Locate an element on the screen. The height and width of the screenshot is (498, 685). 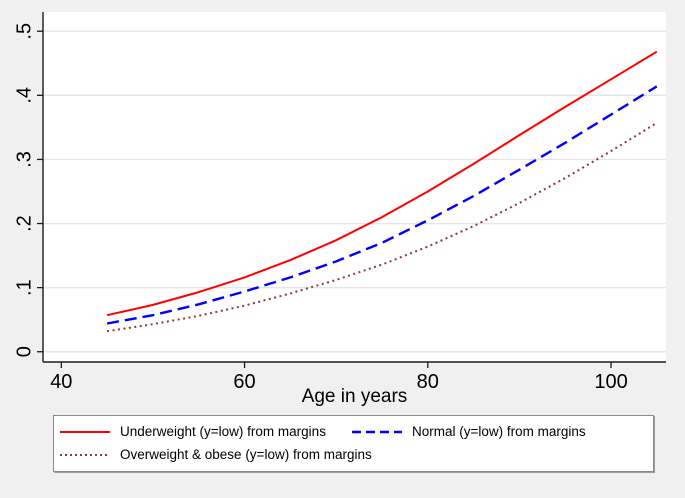
x-tick-label: 40 is located at coordinates (61, 382).